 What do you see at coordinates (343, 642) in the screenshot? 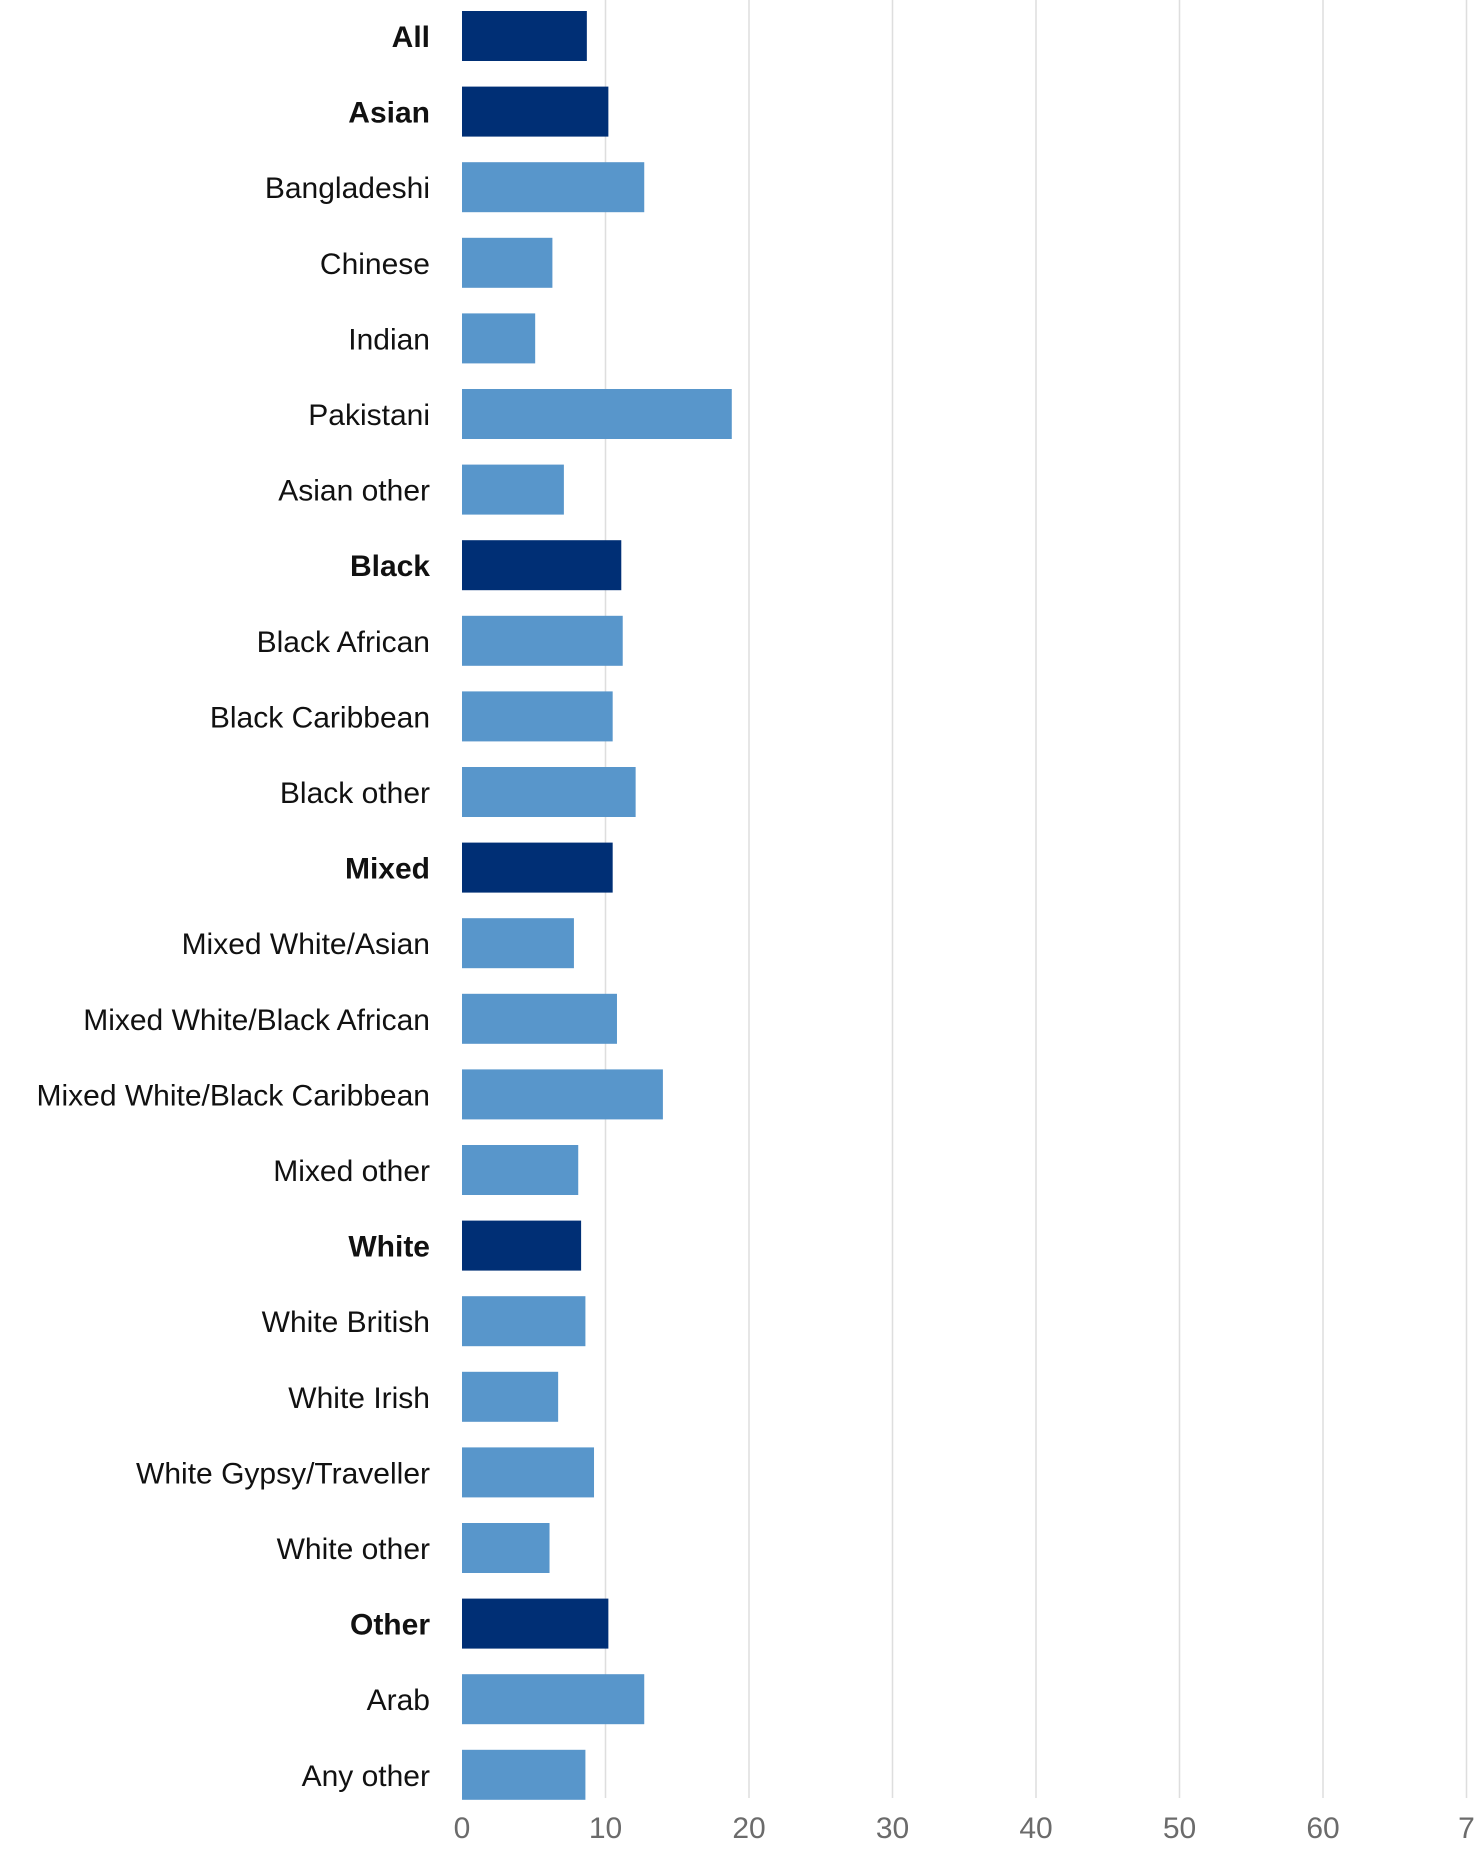
I see `category-label: Black African` at bounding box center [343, 642].